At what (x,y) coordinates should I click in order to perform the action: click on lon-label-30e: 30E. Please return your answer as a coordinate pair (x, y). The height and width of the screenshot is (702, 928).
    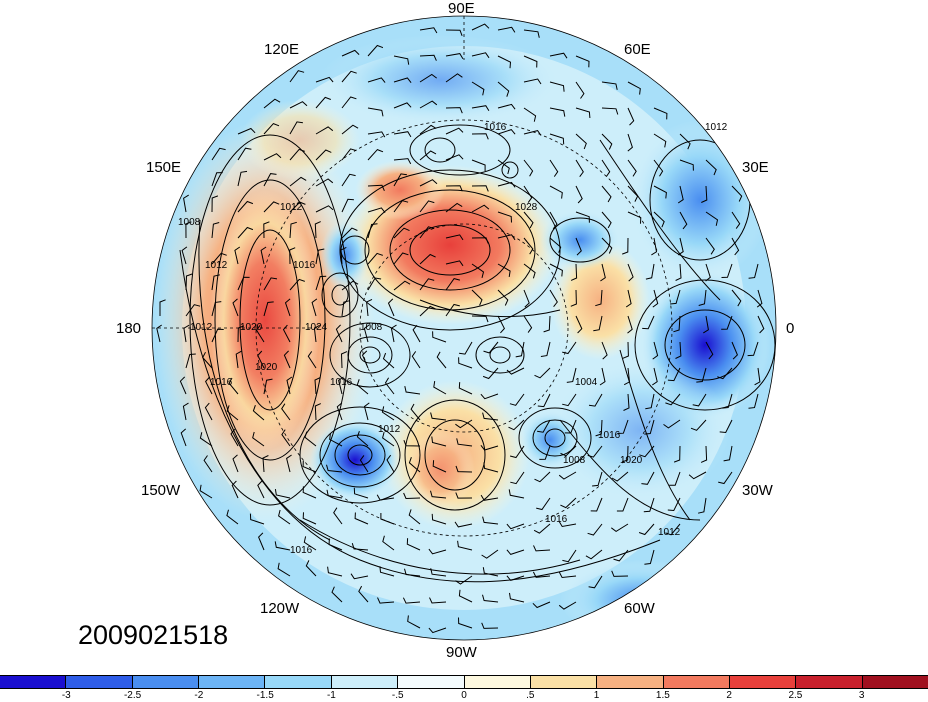
    Looking at the image, I should click on (755, 167).